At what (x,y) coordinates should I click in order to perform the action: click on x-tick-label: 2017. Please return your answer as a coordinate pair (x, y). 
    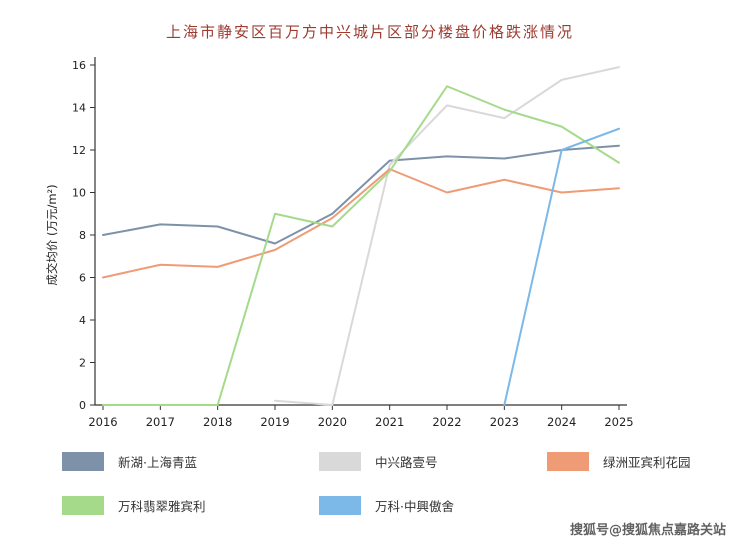
    Looking at the image, I should click on (160, 422).